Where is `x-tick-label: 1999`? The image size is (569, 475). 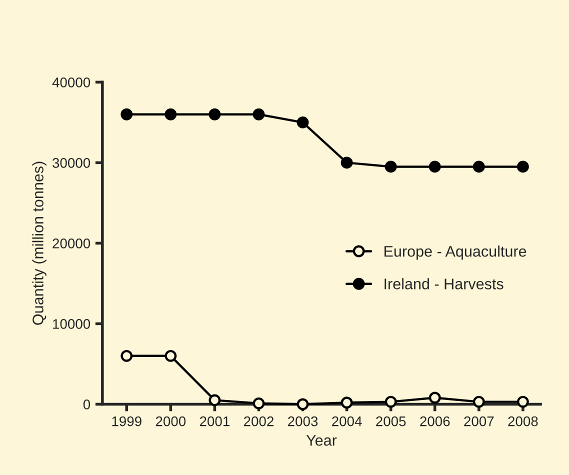
x-tick-label: 1999 is located at coordinates (127, 421).